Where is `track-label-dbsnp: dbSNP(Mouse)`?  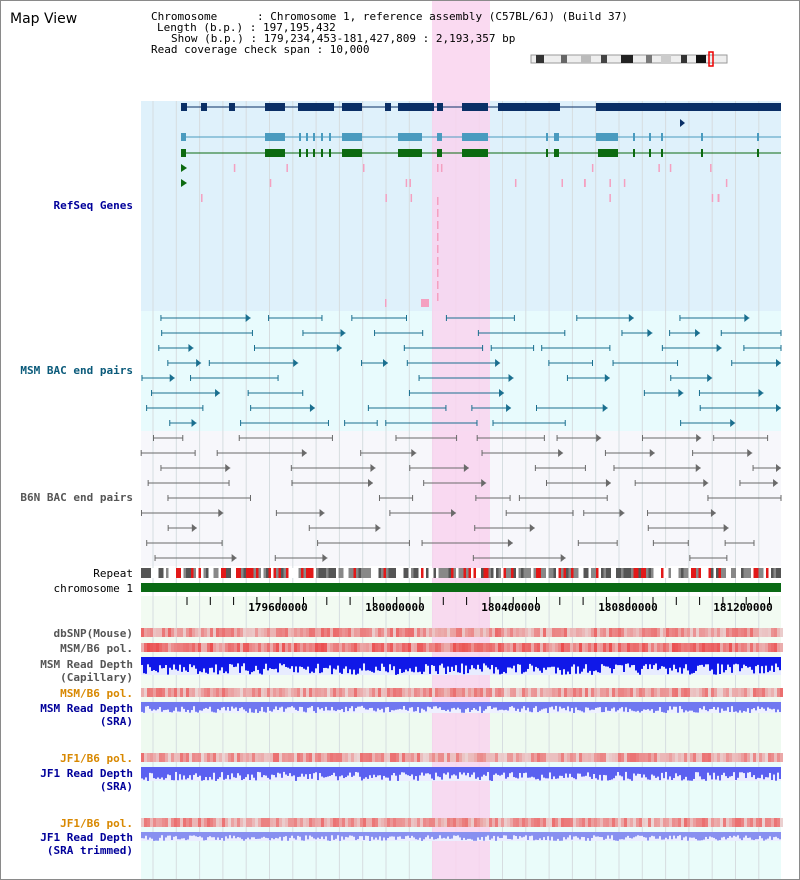 track-label-dbsnp: dbSNP(Mouse) is located at coordinates (93, 633).